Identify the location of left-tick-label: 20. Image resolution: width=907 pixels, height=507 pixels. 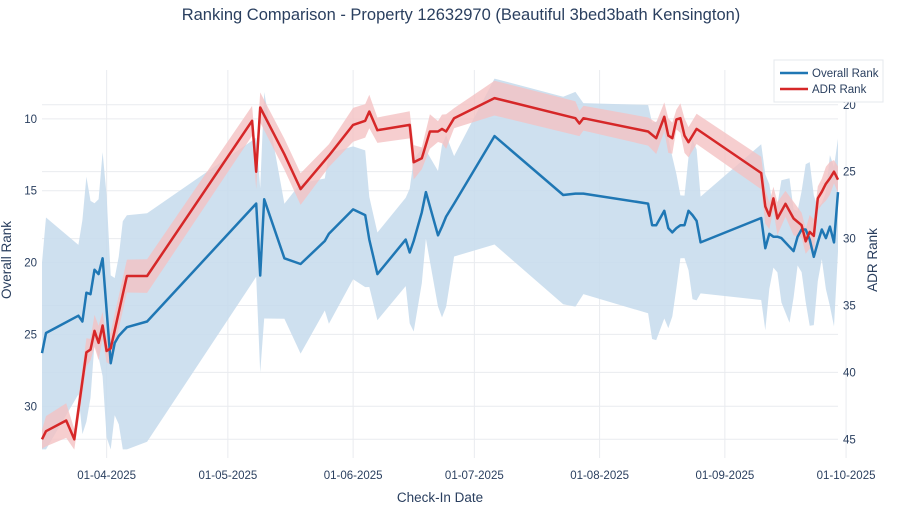
(30, 264).